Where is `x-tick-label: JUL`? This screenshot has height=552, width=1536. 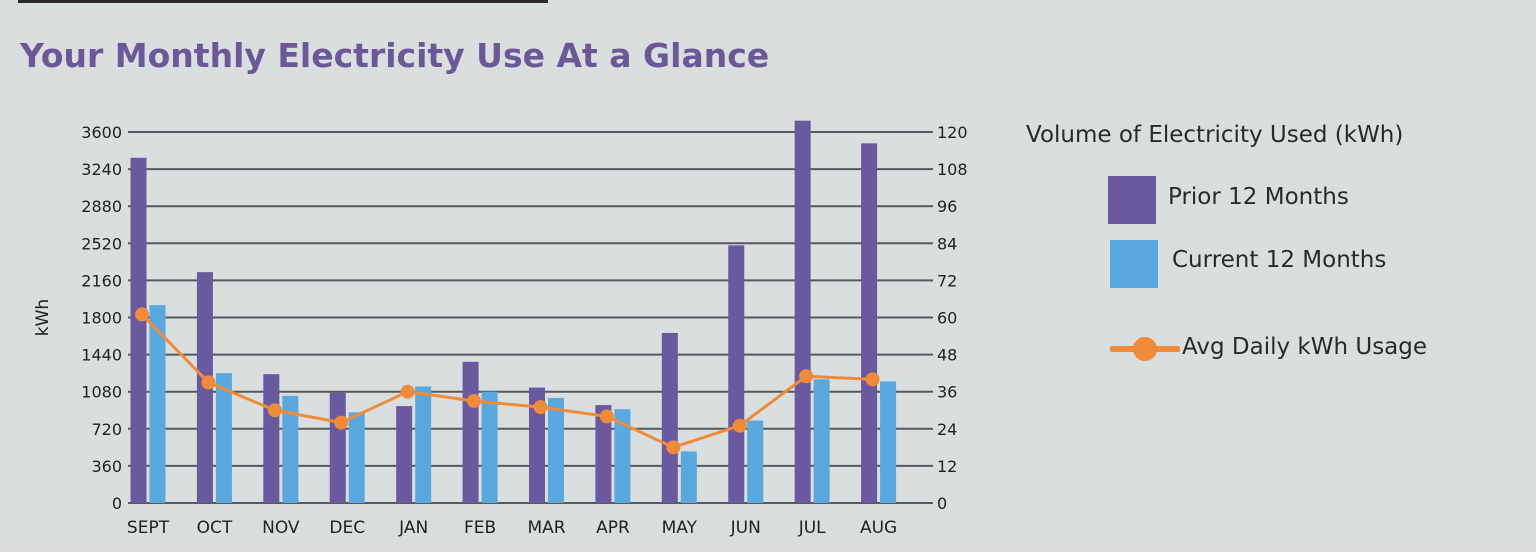
x-tick-label: JUL is located at coordinates (812, 528).